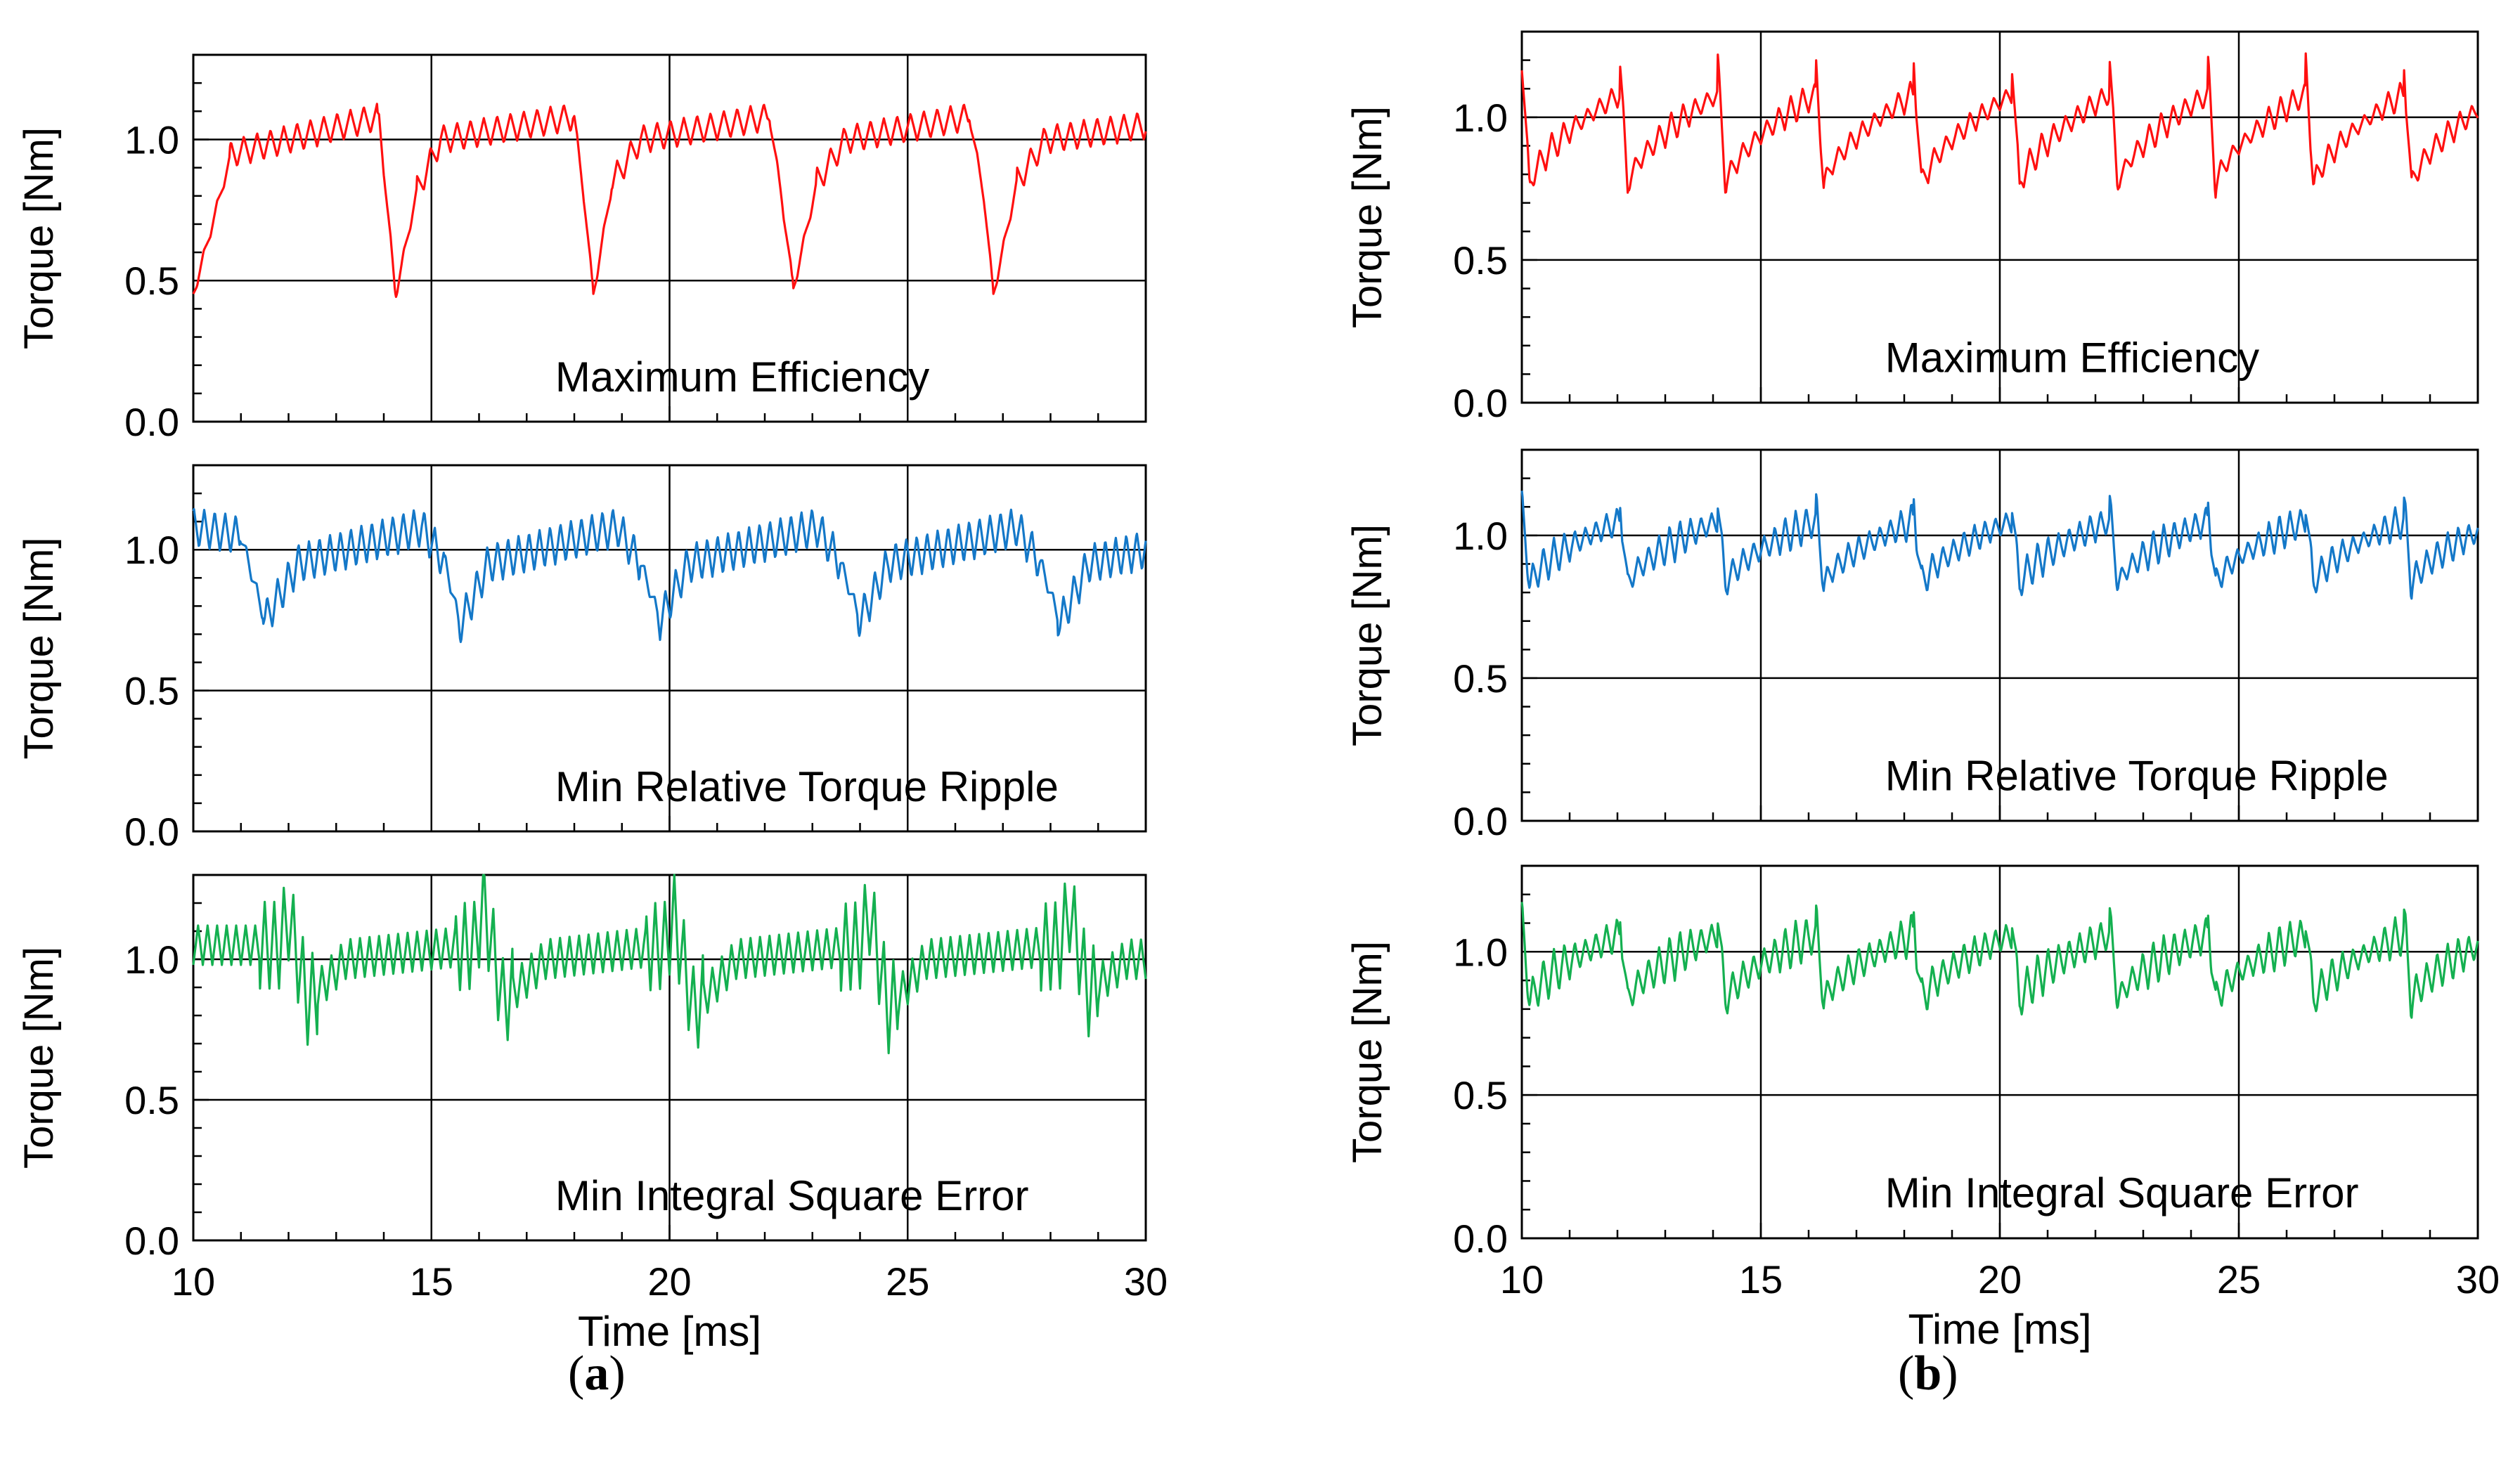 This screenshot has height=1473, width=2520. What do you see at coordinates (431, 1281) in the screenshot?
I see `chart-a-2-xtick-label: 15` at bounding box center [431, 1281].